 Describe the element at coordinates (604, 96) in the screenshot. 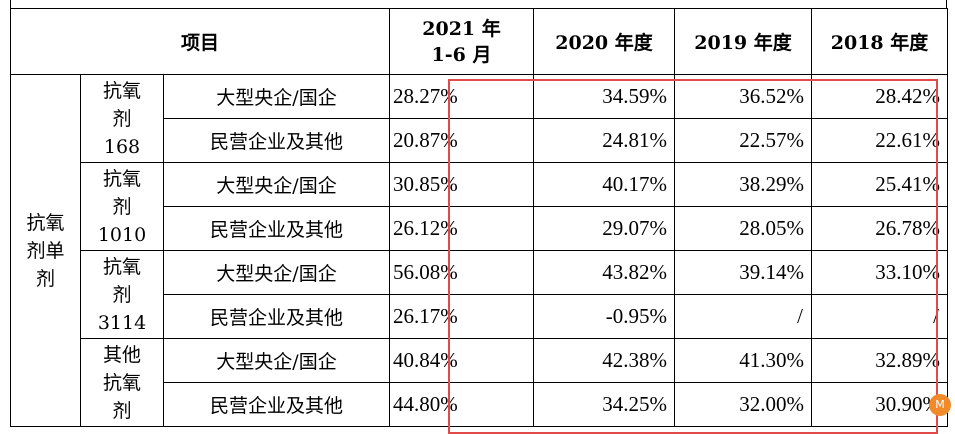

I see `value-cell-2020: 34.59%` at that location.